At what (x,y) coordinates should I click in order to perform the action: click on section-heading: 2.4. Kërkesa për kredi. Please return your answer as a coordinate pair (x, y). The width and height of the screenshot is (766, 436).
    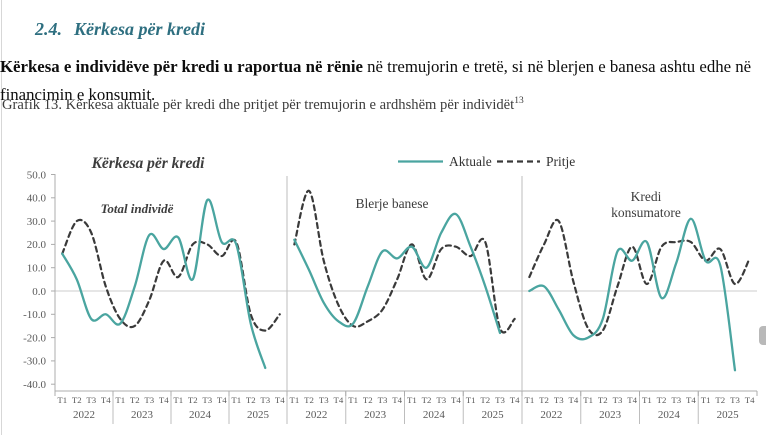
    Looking at the image, I should click on (120, 29).